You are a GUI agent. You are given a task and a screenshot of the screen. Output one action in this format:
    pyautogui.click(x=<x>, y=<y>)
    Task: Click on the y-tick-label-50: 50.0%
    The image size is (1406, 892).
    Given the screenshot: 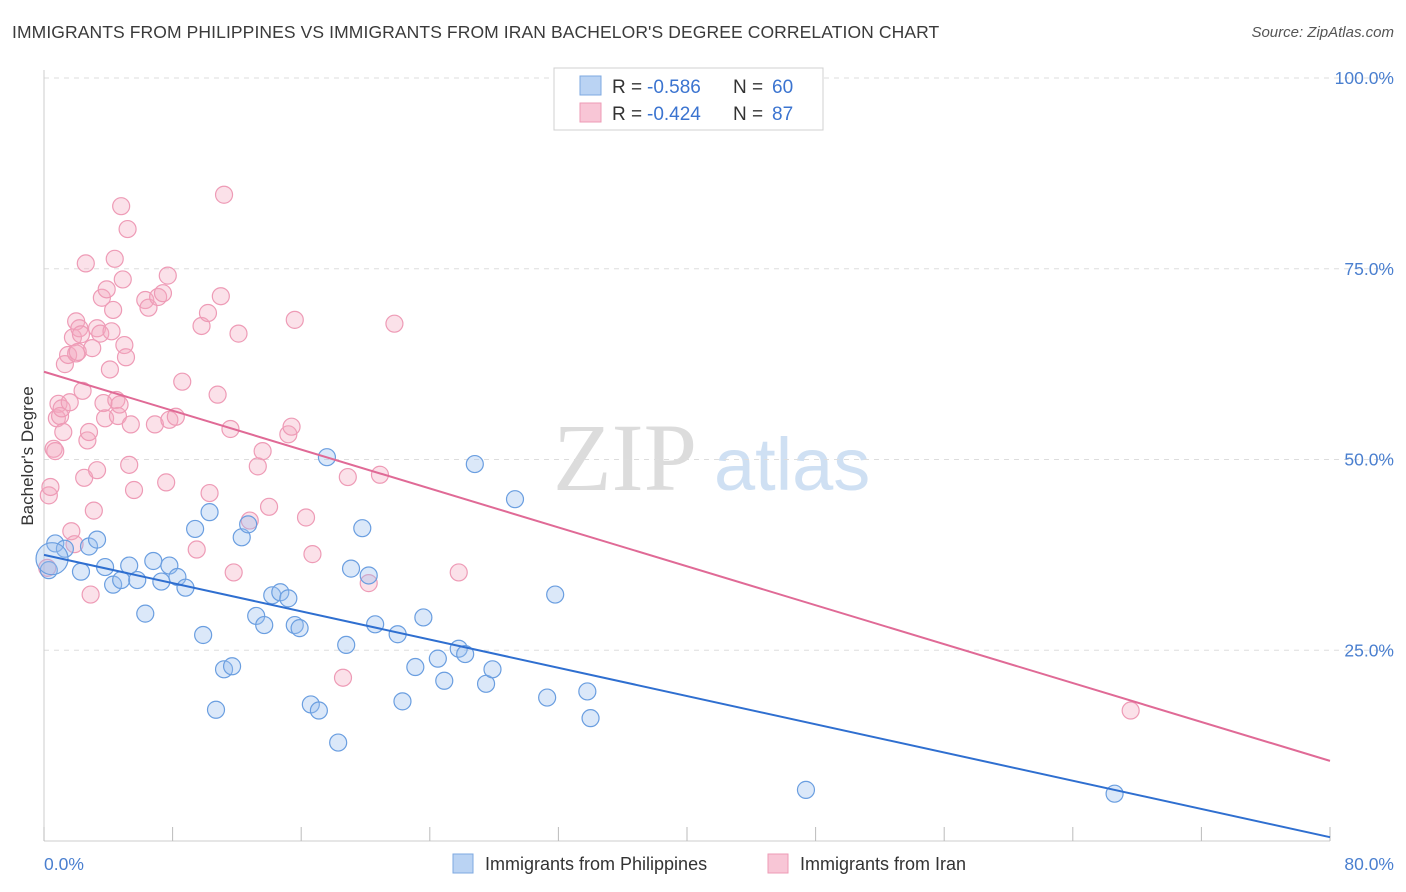 What is the action you would take?
    pyautogui.click(x=1369, y=460)
    